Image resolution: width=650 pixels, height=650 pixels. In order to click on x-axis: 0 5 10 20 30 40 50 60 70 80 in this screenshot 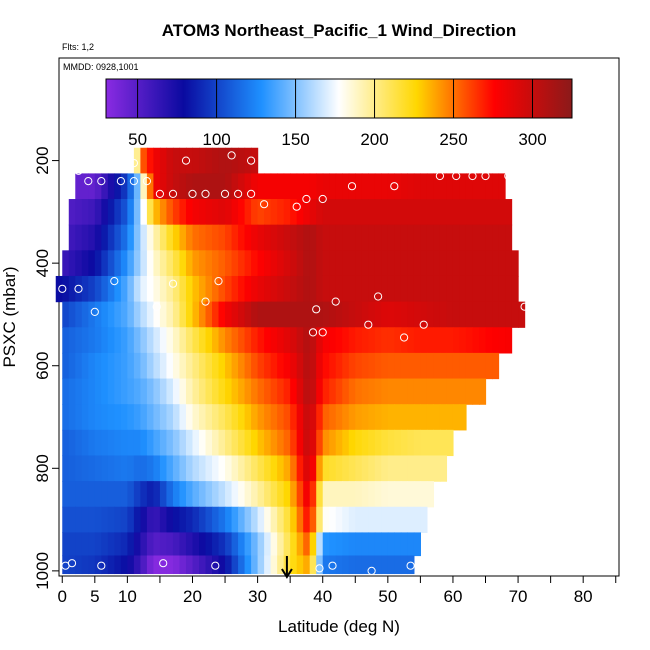, I will do `click(337, 591)`.